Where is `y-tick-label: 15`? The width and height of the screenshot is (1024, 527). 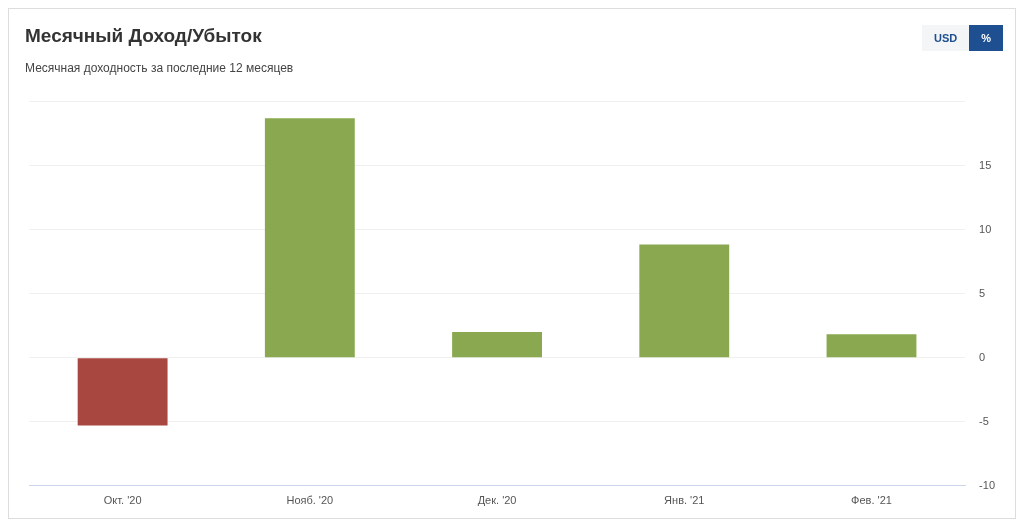 y-tick-label: 15 is located at coordinates (985, 164).